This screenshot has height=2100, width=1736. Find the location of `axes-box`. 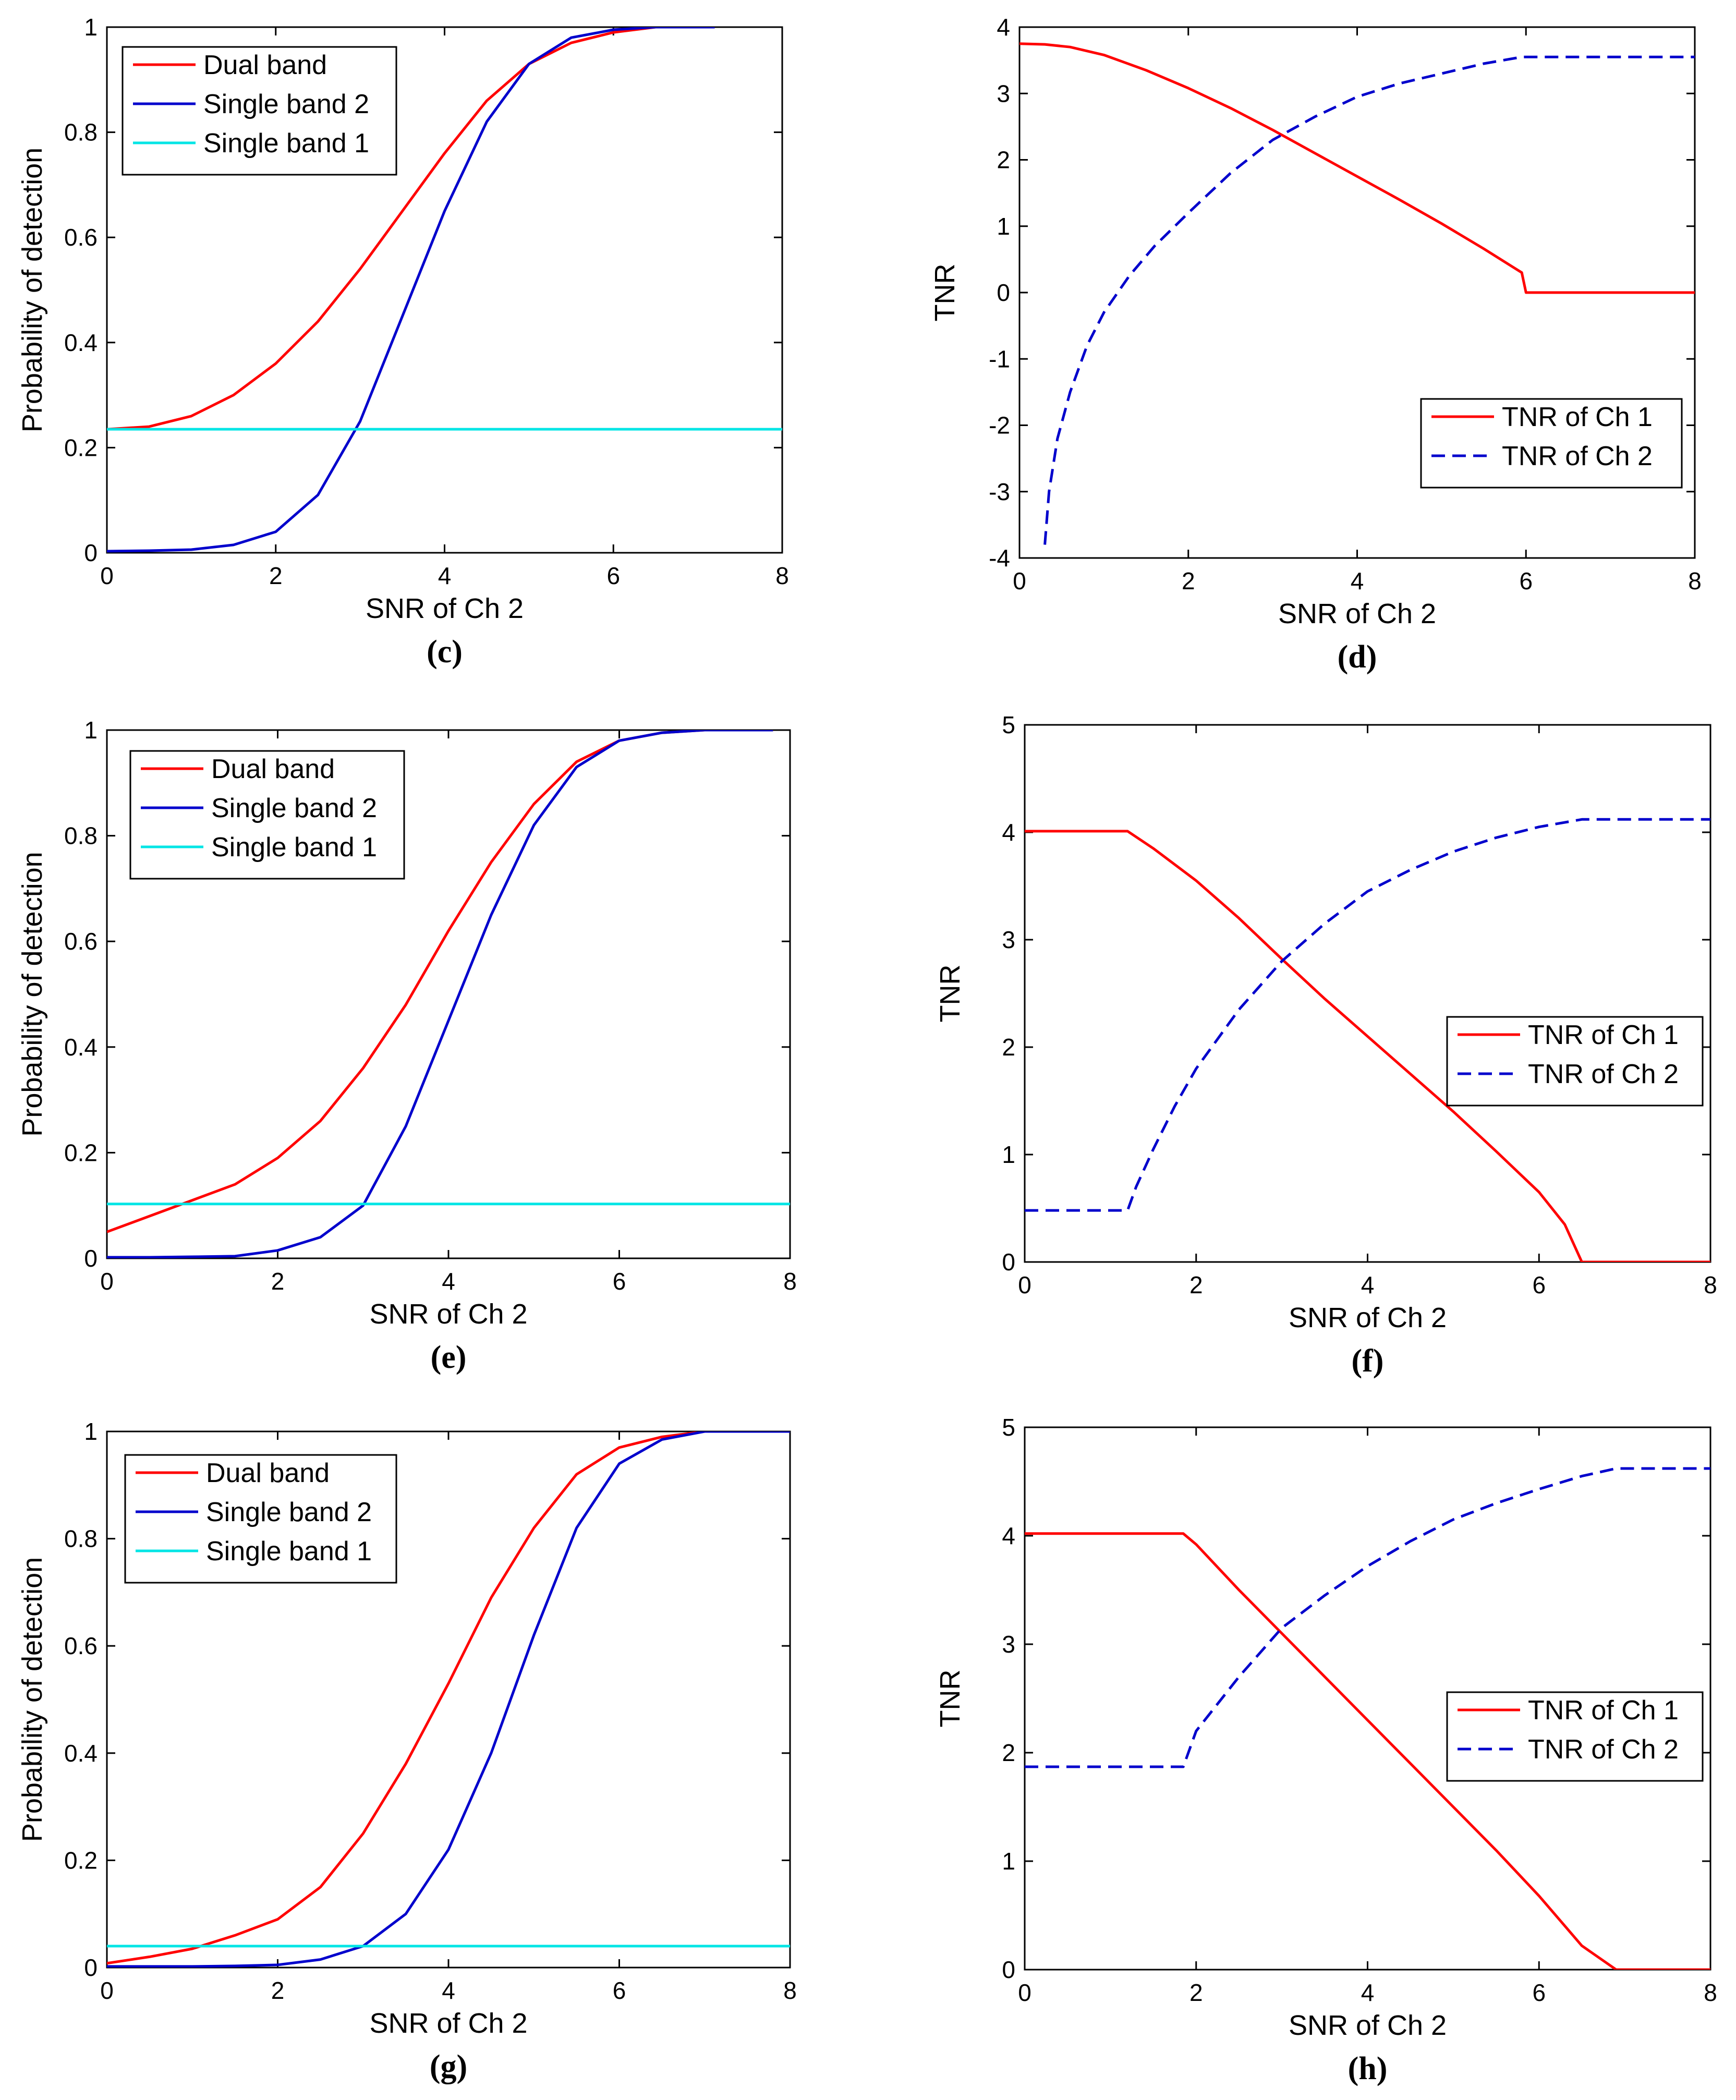

axes-box is located at coordinates (1367, 993).